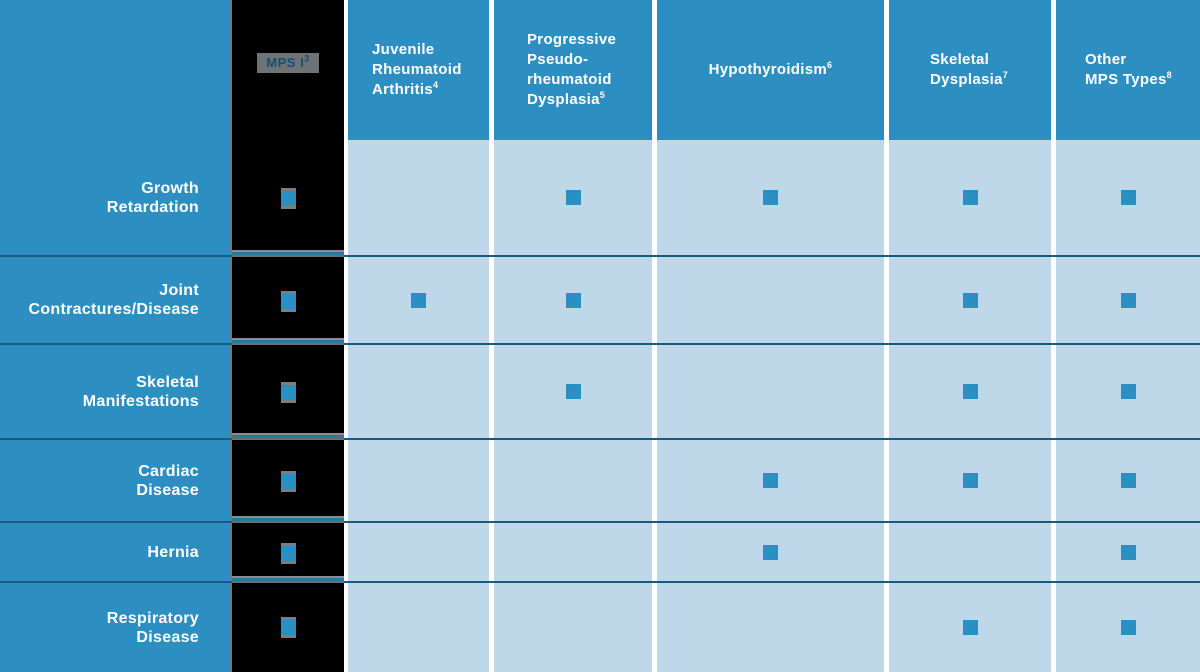  I want to click on header-line: Arthritis4, so click(430, 90).